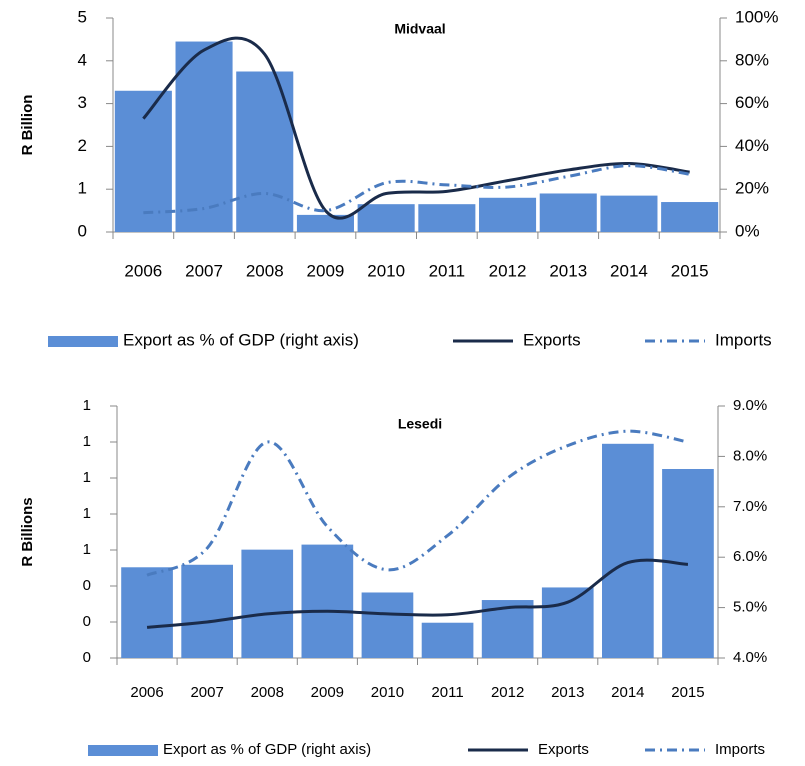 This screenshot has height=766, width=805. What do you see at coordinates (747, 230) in the screenshot?
I see `y2-tick-label: 0%` at bounding box center [747, 230].